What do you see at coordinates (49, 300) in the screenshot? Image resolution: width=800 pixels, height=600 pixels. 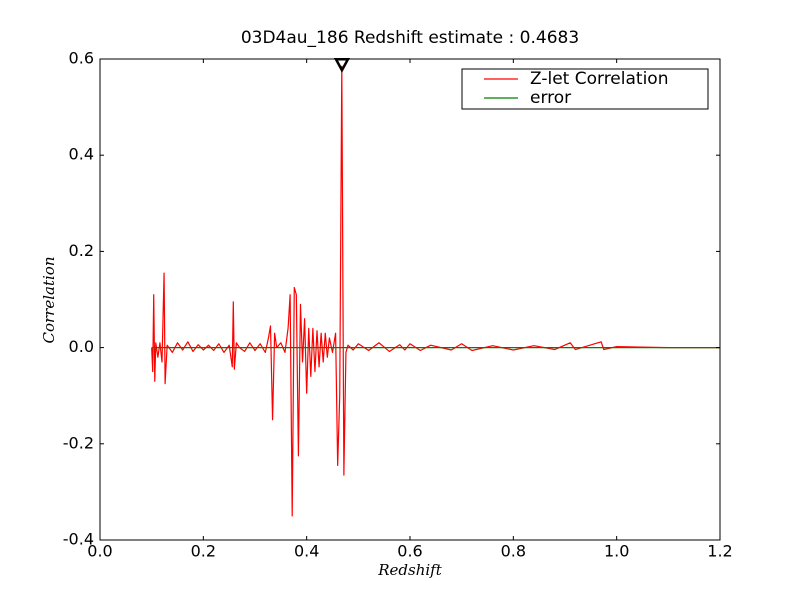 I see `y-axis-label: Correlation` at bounding box center [49, 300].